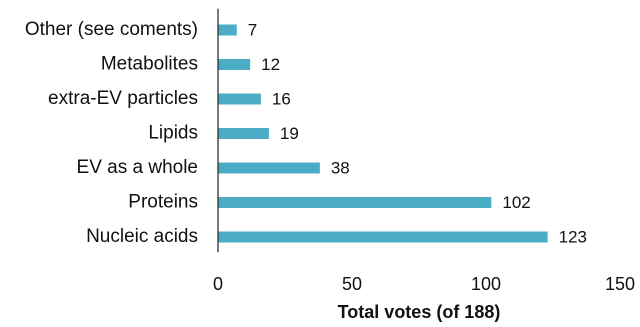 The height and width of the screenshot is (327, 640). Describe the element at coordinates (218, 284) in the screenshot. I see `x-tick-label: 0` at that location.